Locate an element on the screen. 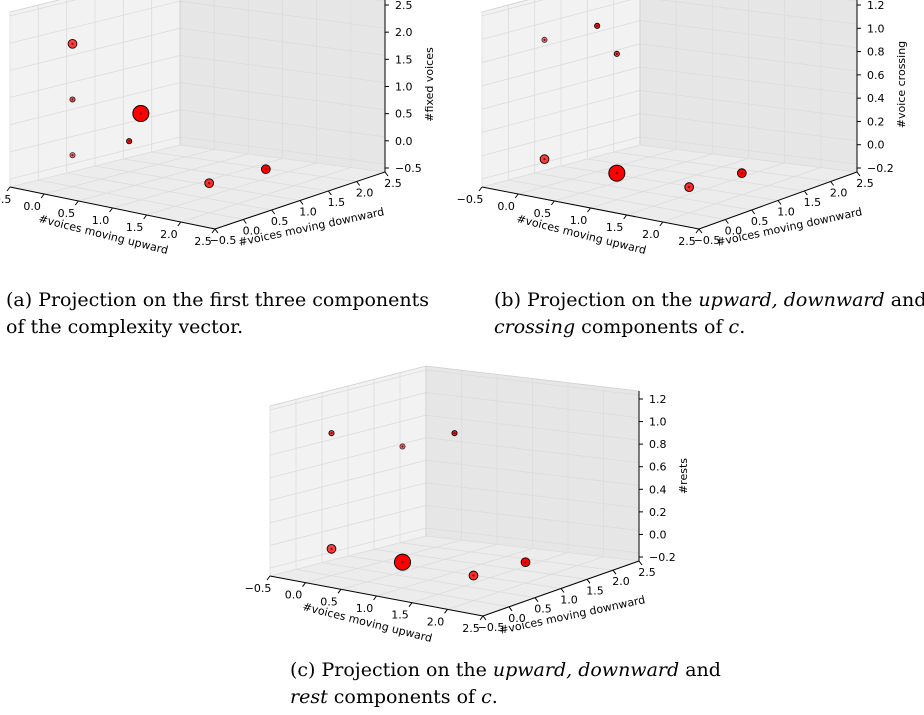 This screenshot has height=715, width=924. z-axis-label: #rests is located at coordinates (683, 476).